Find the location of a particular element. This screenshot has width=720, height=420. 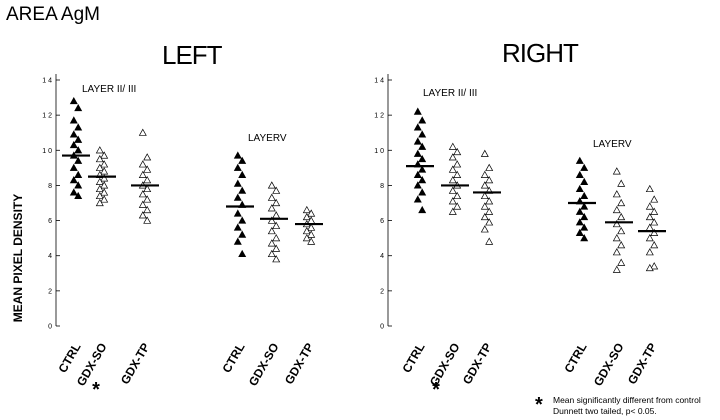

y-tick-label: 6 is located at coordinates (382, 221).